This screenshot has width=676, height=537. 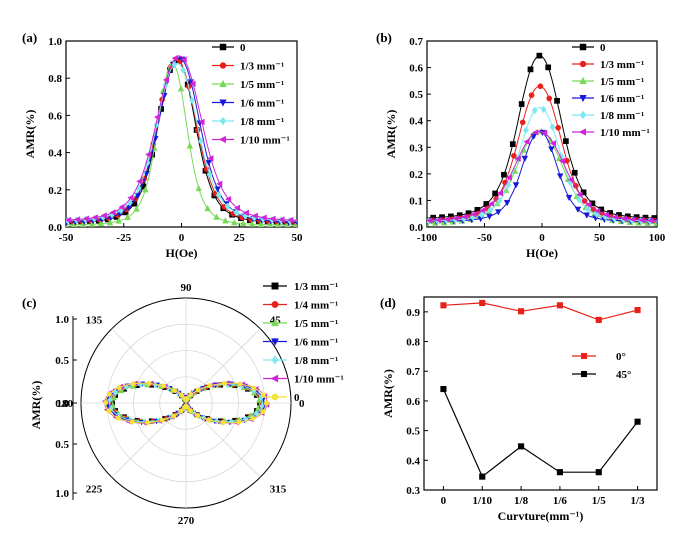 I want to click on legend-label: 45°, so click(x=623, y=375).